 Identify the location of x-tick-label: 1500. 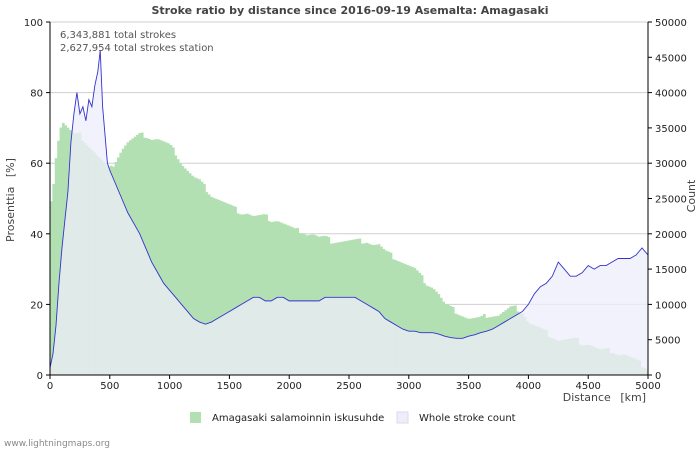
(229, 386).